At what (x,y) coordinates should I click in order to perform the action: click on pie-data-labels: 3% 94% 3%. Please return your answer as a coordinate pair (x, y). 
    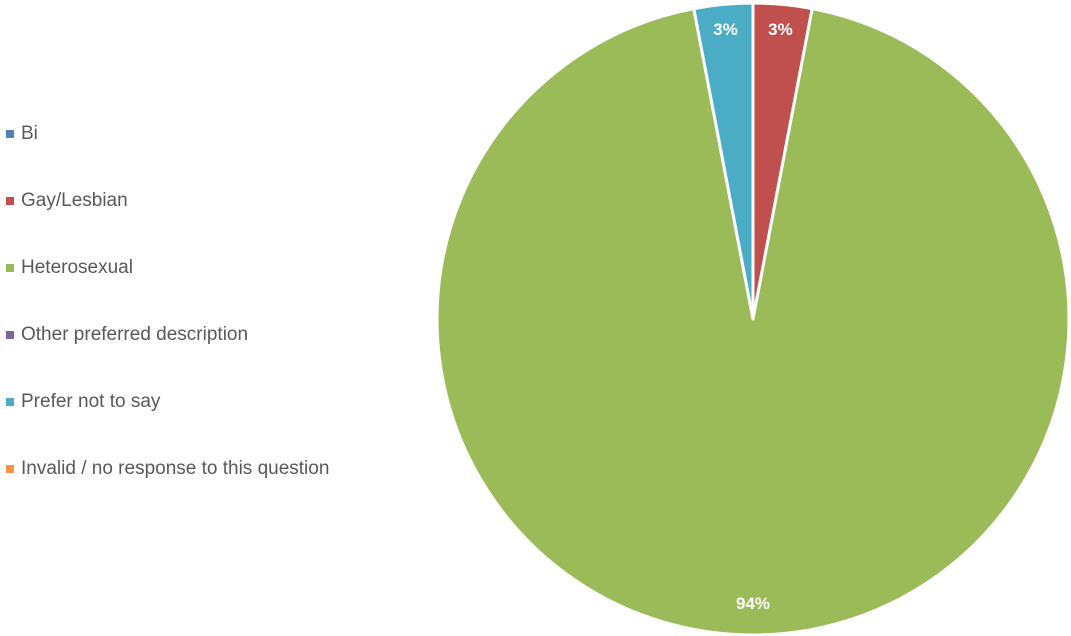
    Looking at the image, I should click on (752, 316).